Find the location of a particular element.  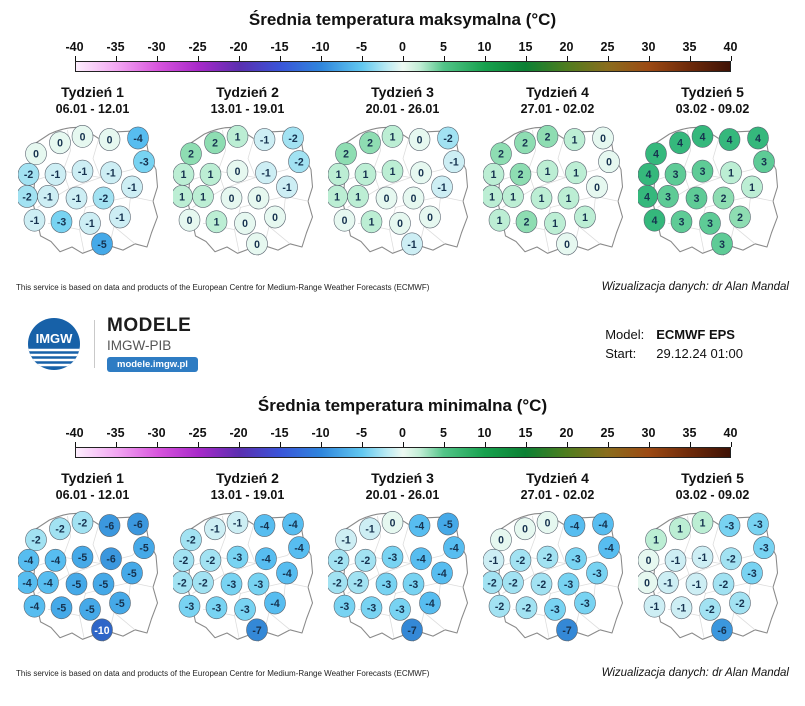

temp-value: 3 is located at coordinates (668, 197).